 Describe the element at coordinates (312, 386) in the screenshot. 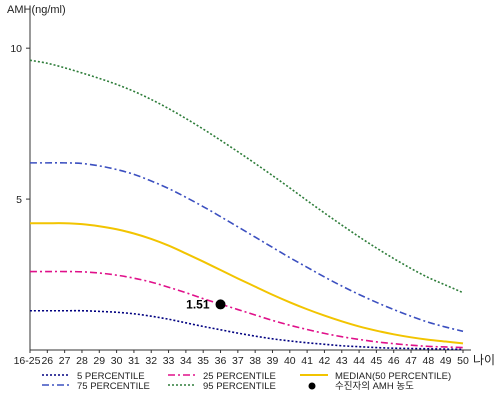

I see `legend-point-marker` at that location.